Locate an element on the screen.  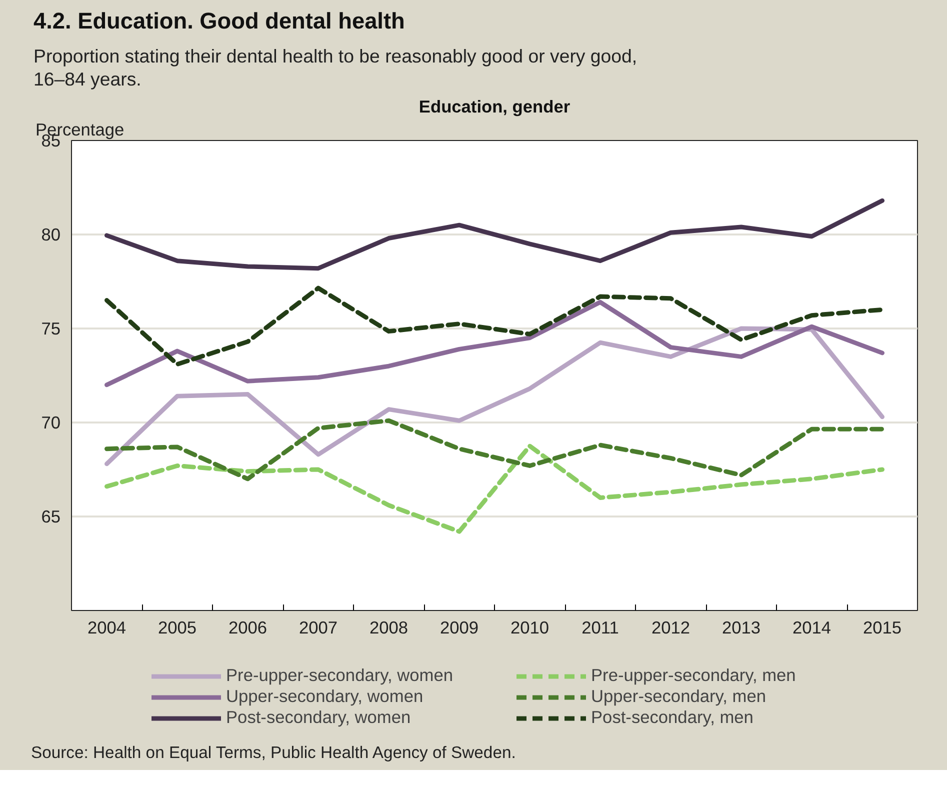
x-tick-label: 2012 is located at coordinates (670, 628).